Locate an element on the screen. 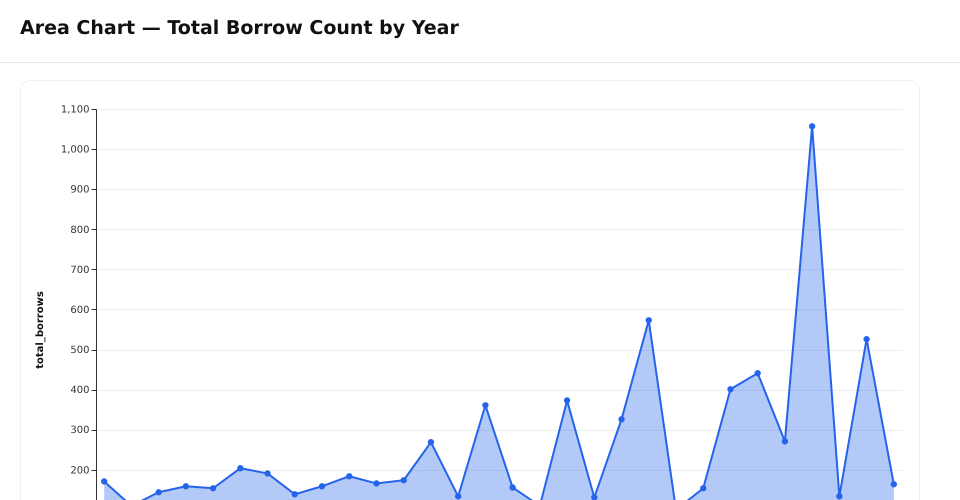 The image size is (960, 500). chart-title: Area Chart — Total Borrow Count by Year is located at coordinates (240, 28).